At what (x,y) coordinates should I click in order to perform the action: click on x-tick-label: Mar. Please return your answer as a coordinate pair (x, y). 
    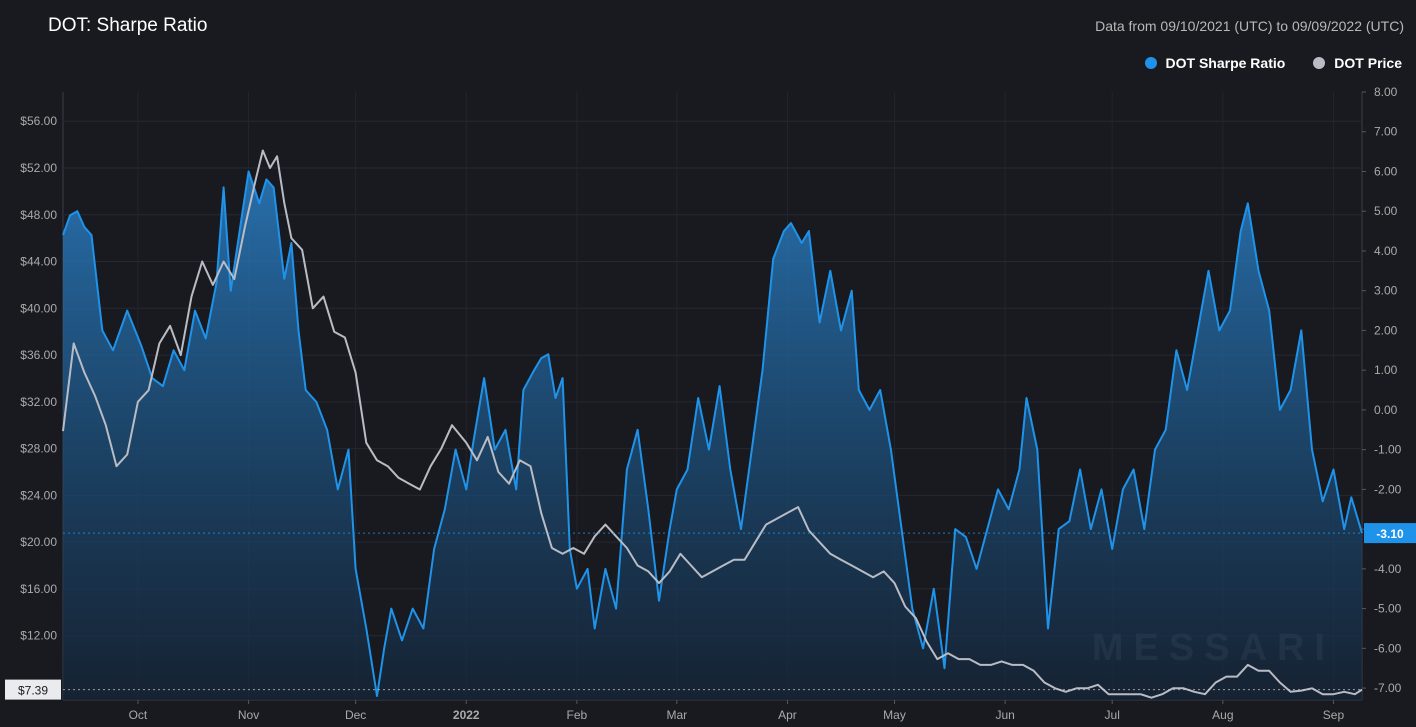
    Looking at the image, I should click on (676, 715).